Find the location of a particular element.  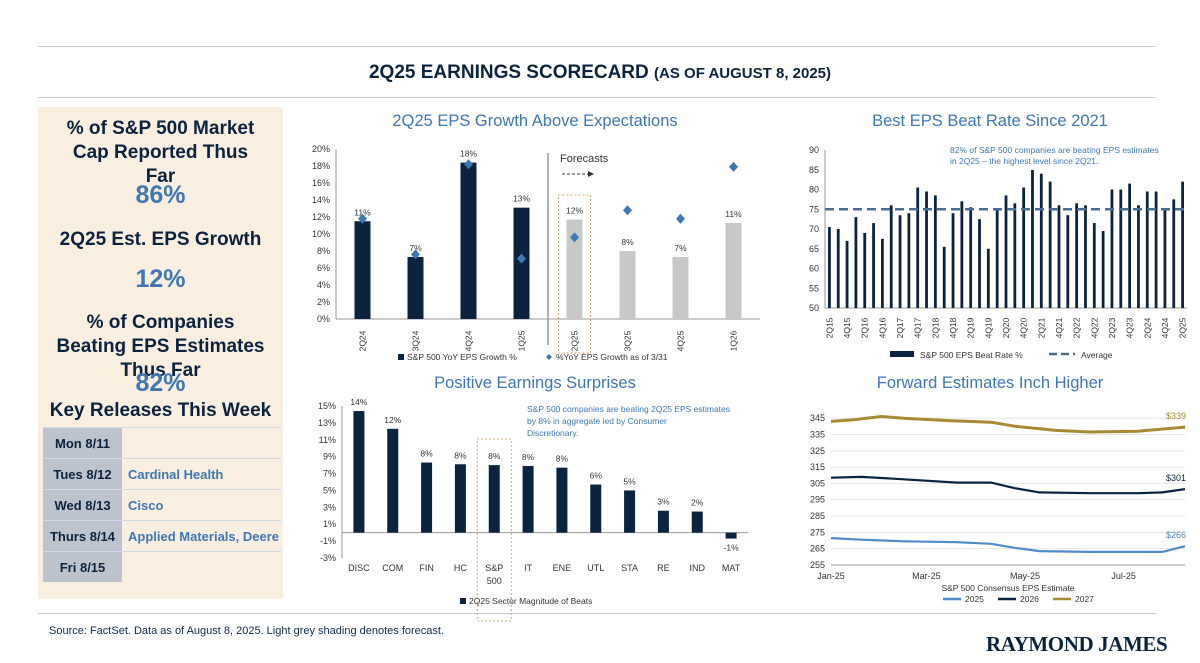

release-companies is located at coordinates (201, 443).